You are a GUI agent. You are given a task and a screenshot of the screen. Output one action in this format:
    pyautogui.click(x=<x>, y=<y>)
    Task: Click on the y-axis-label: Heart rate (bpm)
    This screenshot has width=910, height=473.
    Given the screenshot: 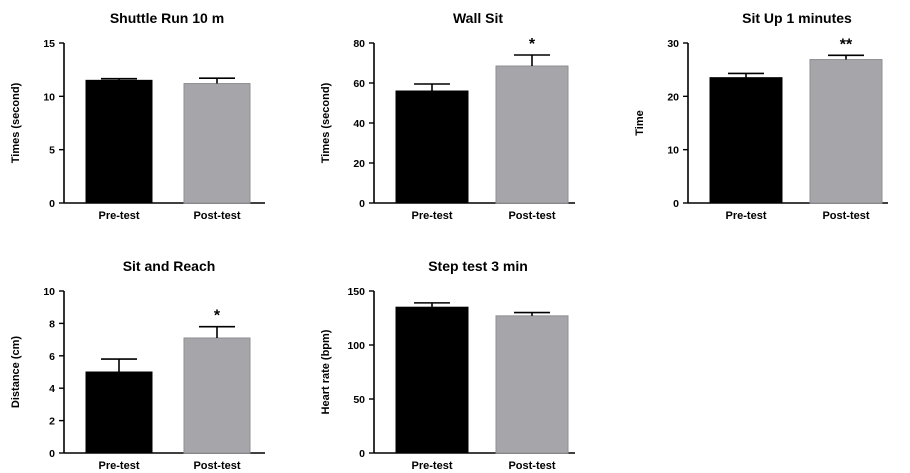 What is the action you would take?
    pyautogui.click(x=326, y=371)
    